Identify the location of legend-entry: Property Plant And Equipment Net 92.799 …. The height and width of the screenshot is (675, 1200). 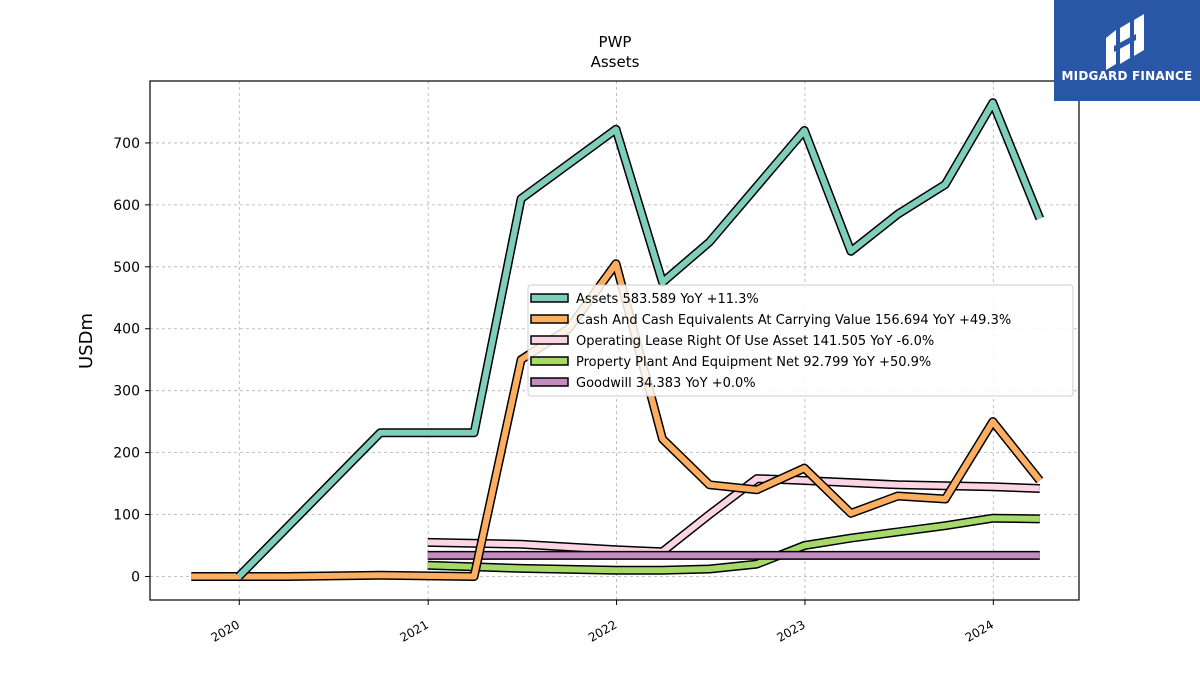
(753, 362).